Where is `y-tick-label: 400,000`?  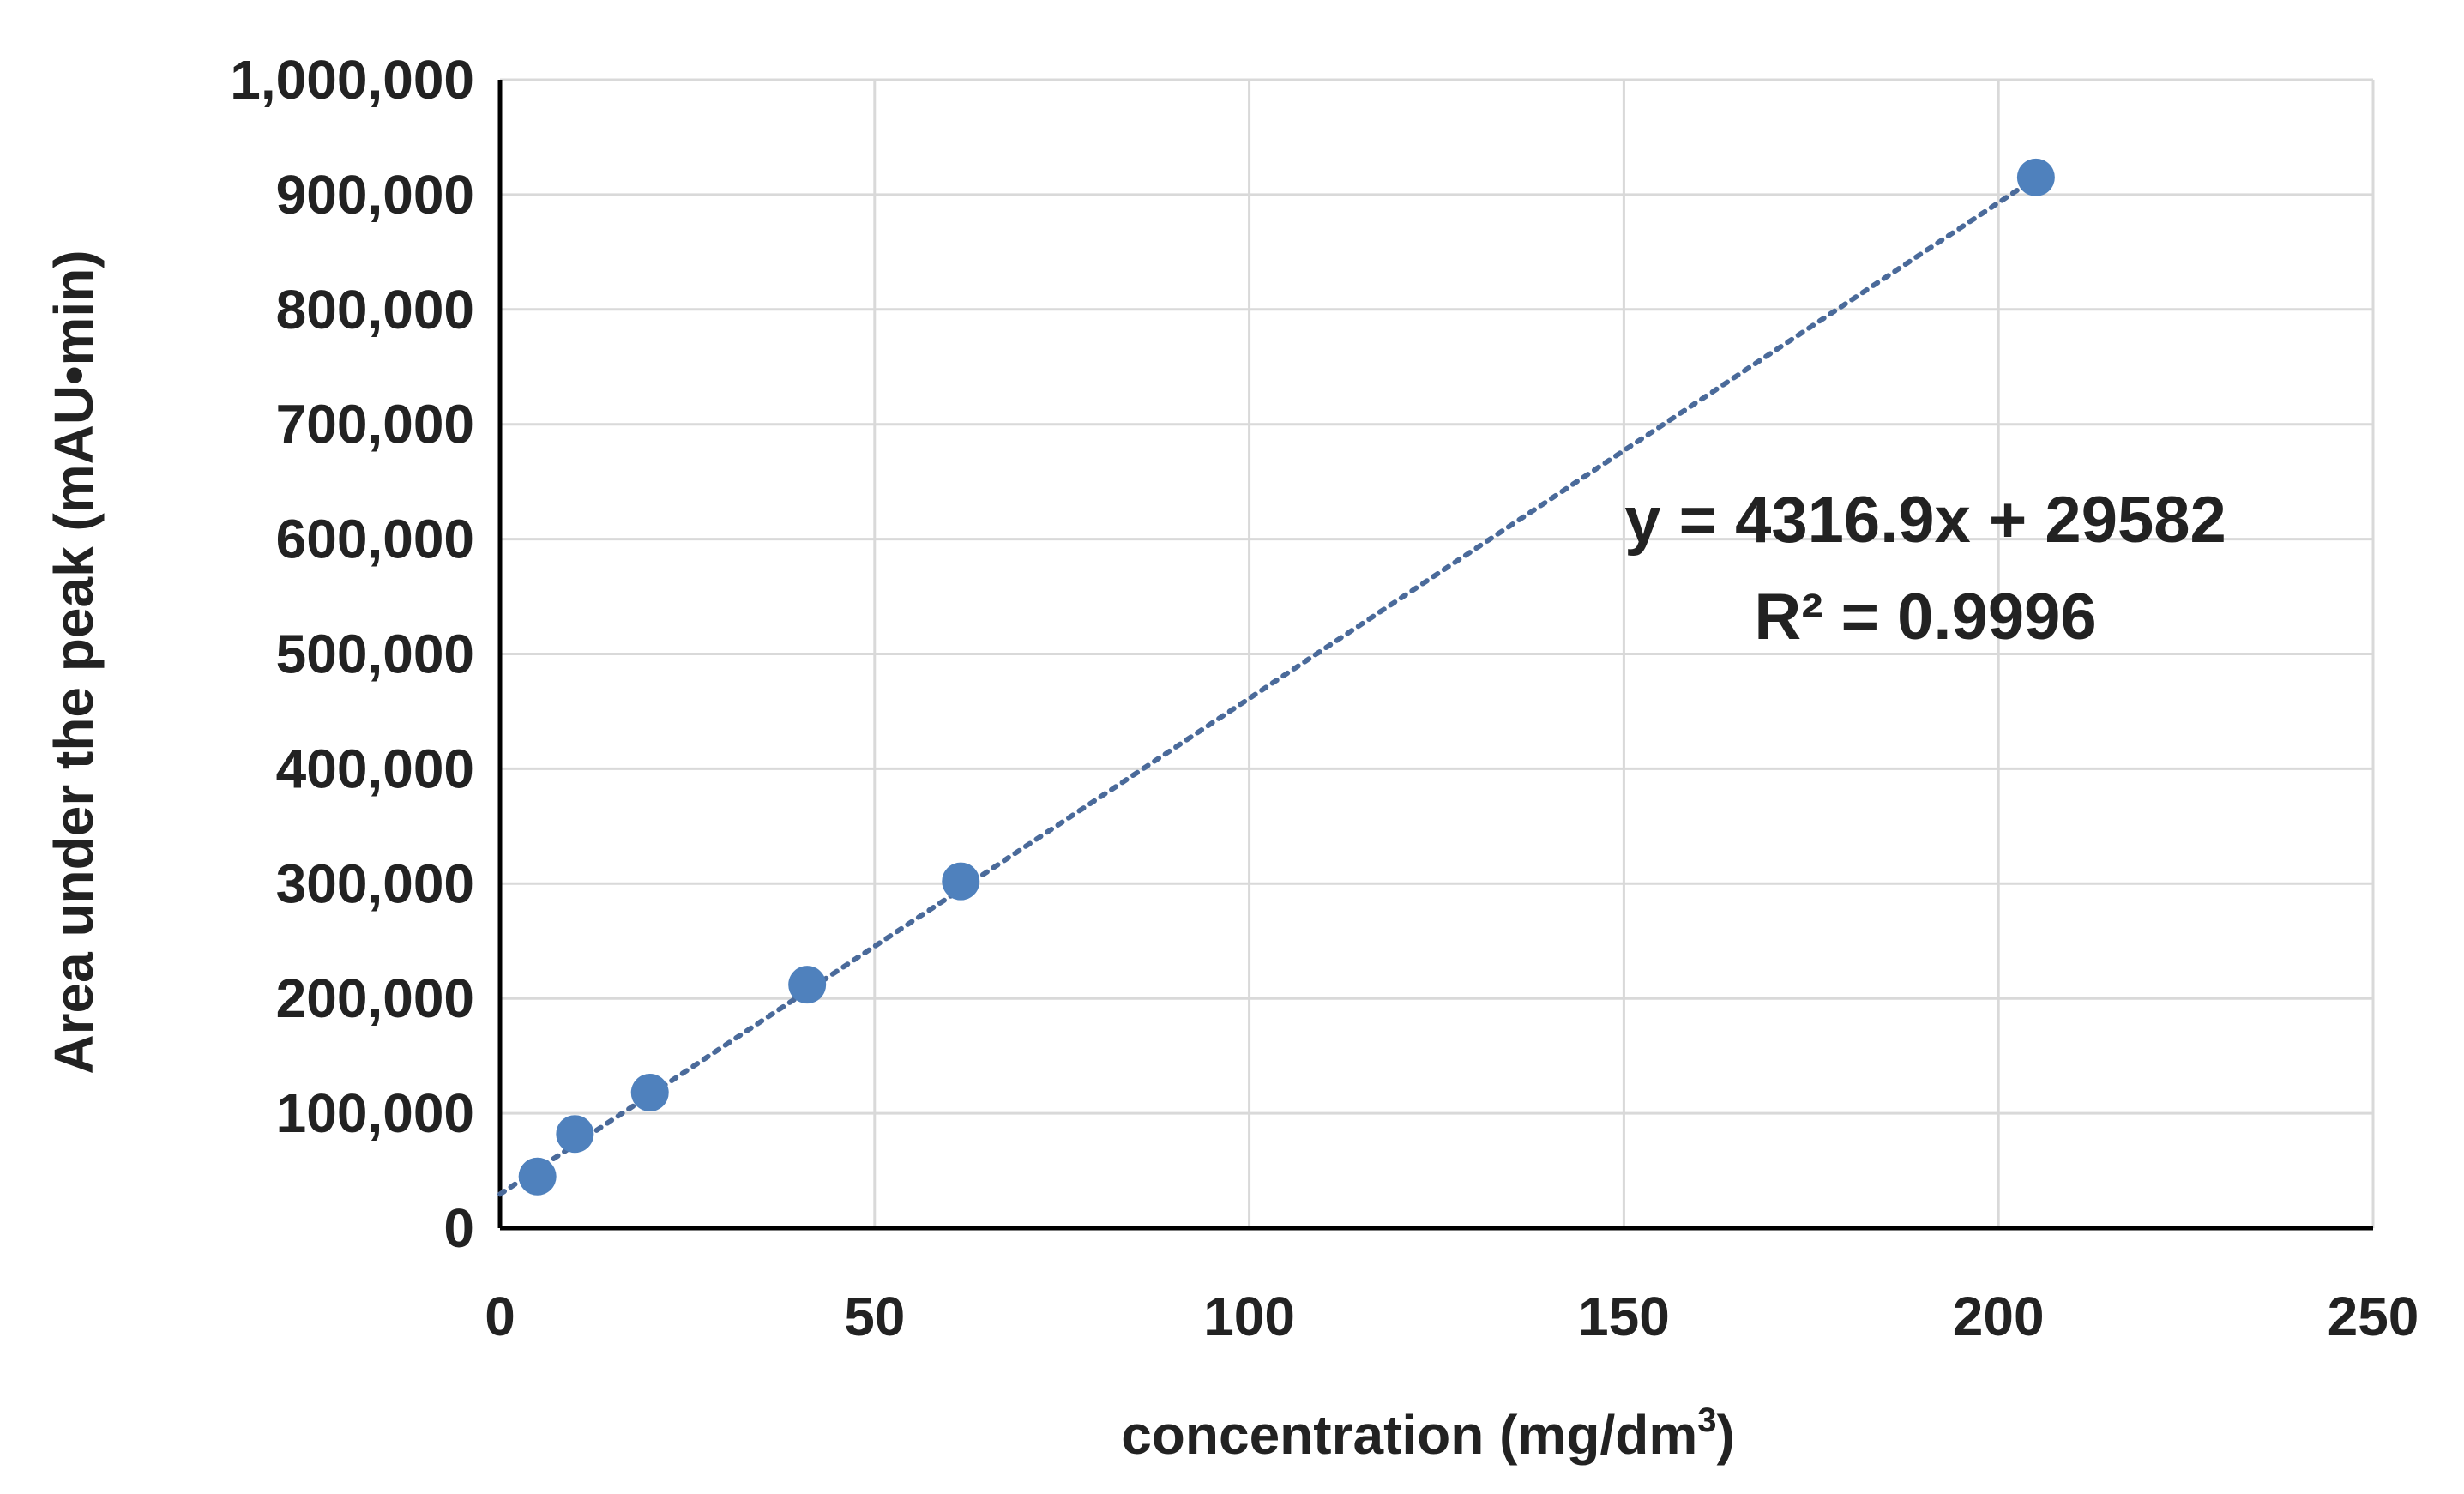
y-tick-label: 400,000 is located at coordinates (375, 768).